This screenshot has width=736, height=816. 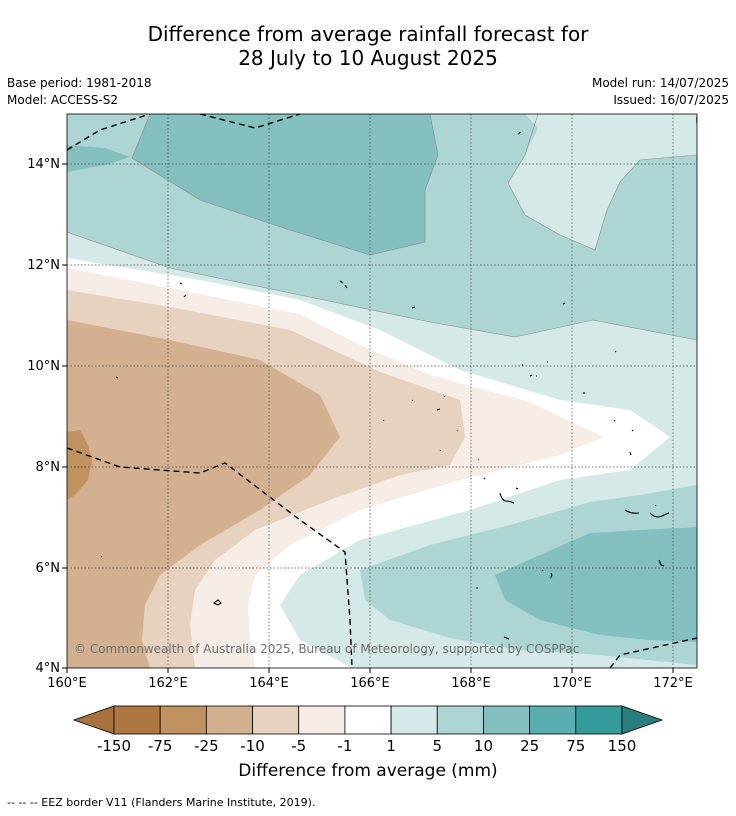 I want to click on colorbar-tick-label: -5, so click(x=298, y=746).